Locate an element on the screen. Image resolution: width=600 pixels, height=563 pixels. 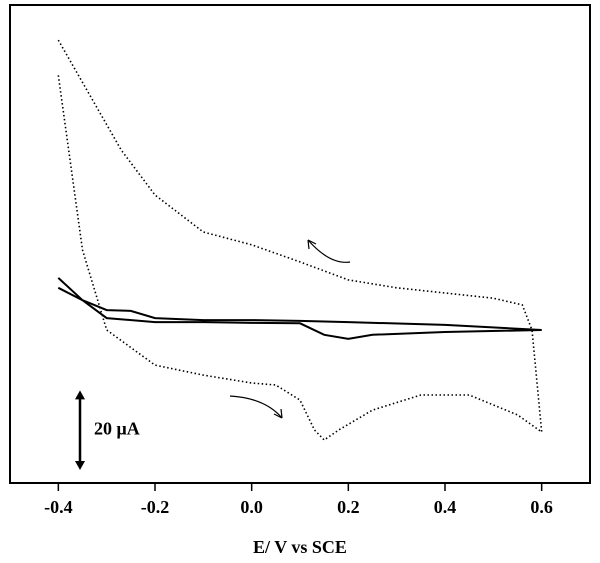
scale-bar-head is located at coordinates (80, 430).